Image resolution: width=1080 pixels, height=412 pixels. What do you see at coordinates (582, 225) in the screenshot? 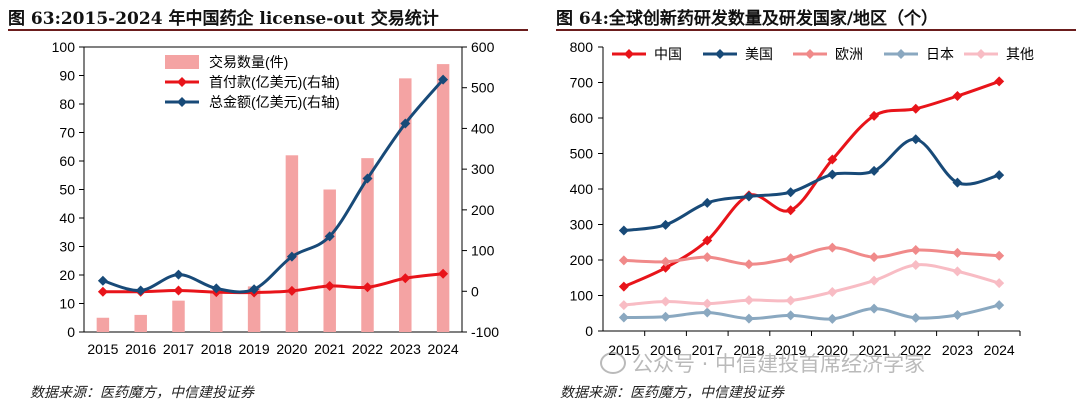
I see `right-y-tick-label: 300` at bounding box center [582, 225].